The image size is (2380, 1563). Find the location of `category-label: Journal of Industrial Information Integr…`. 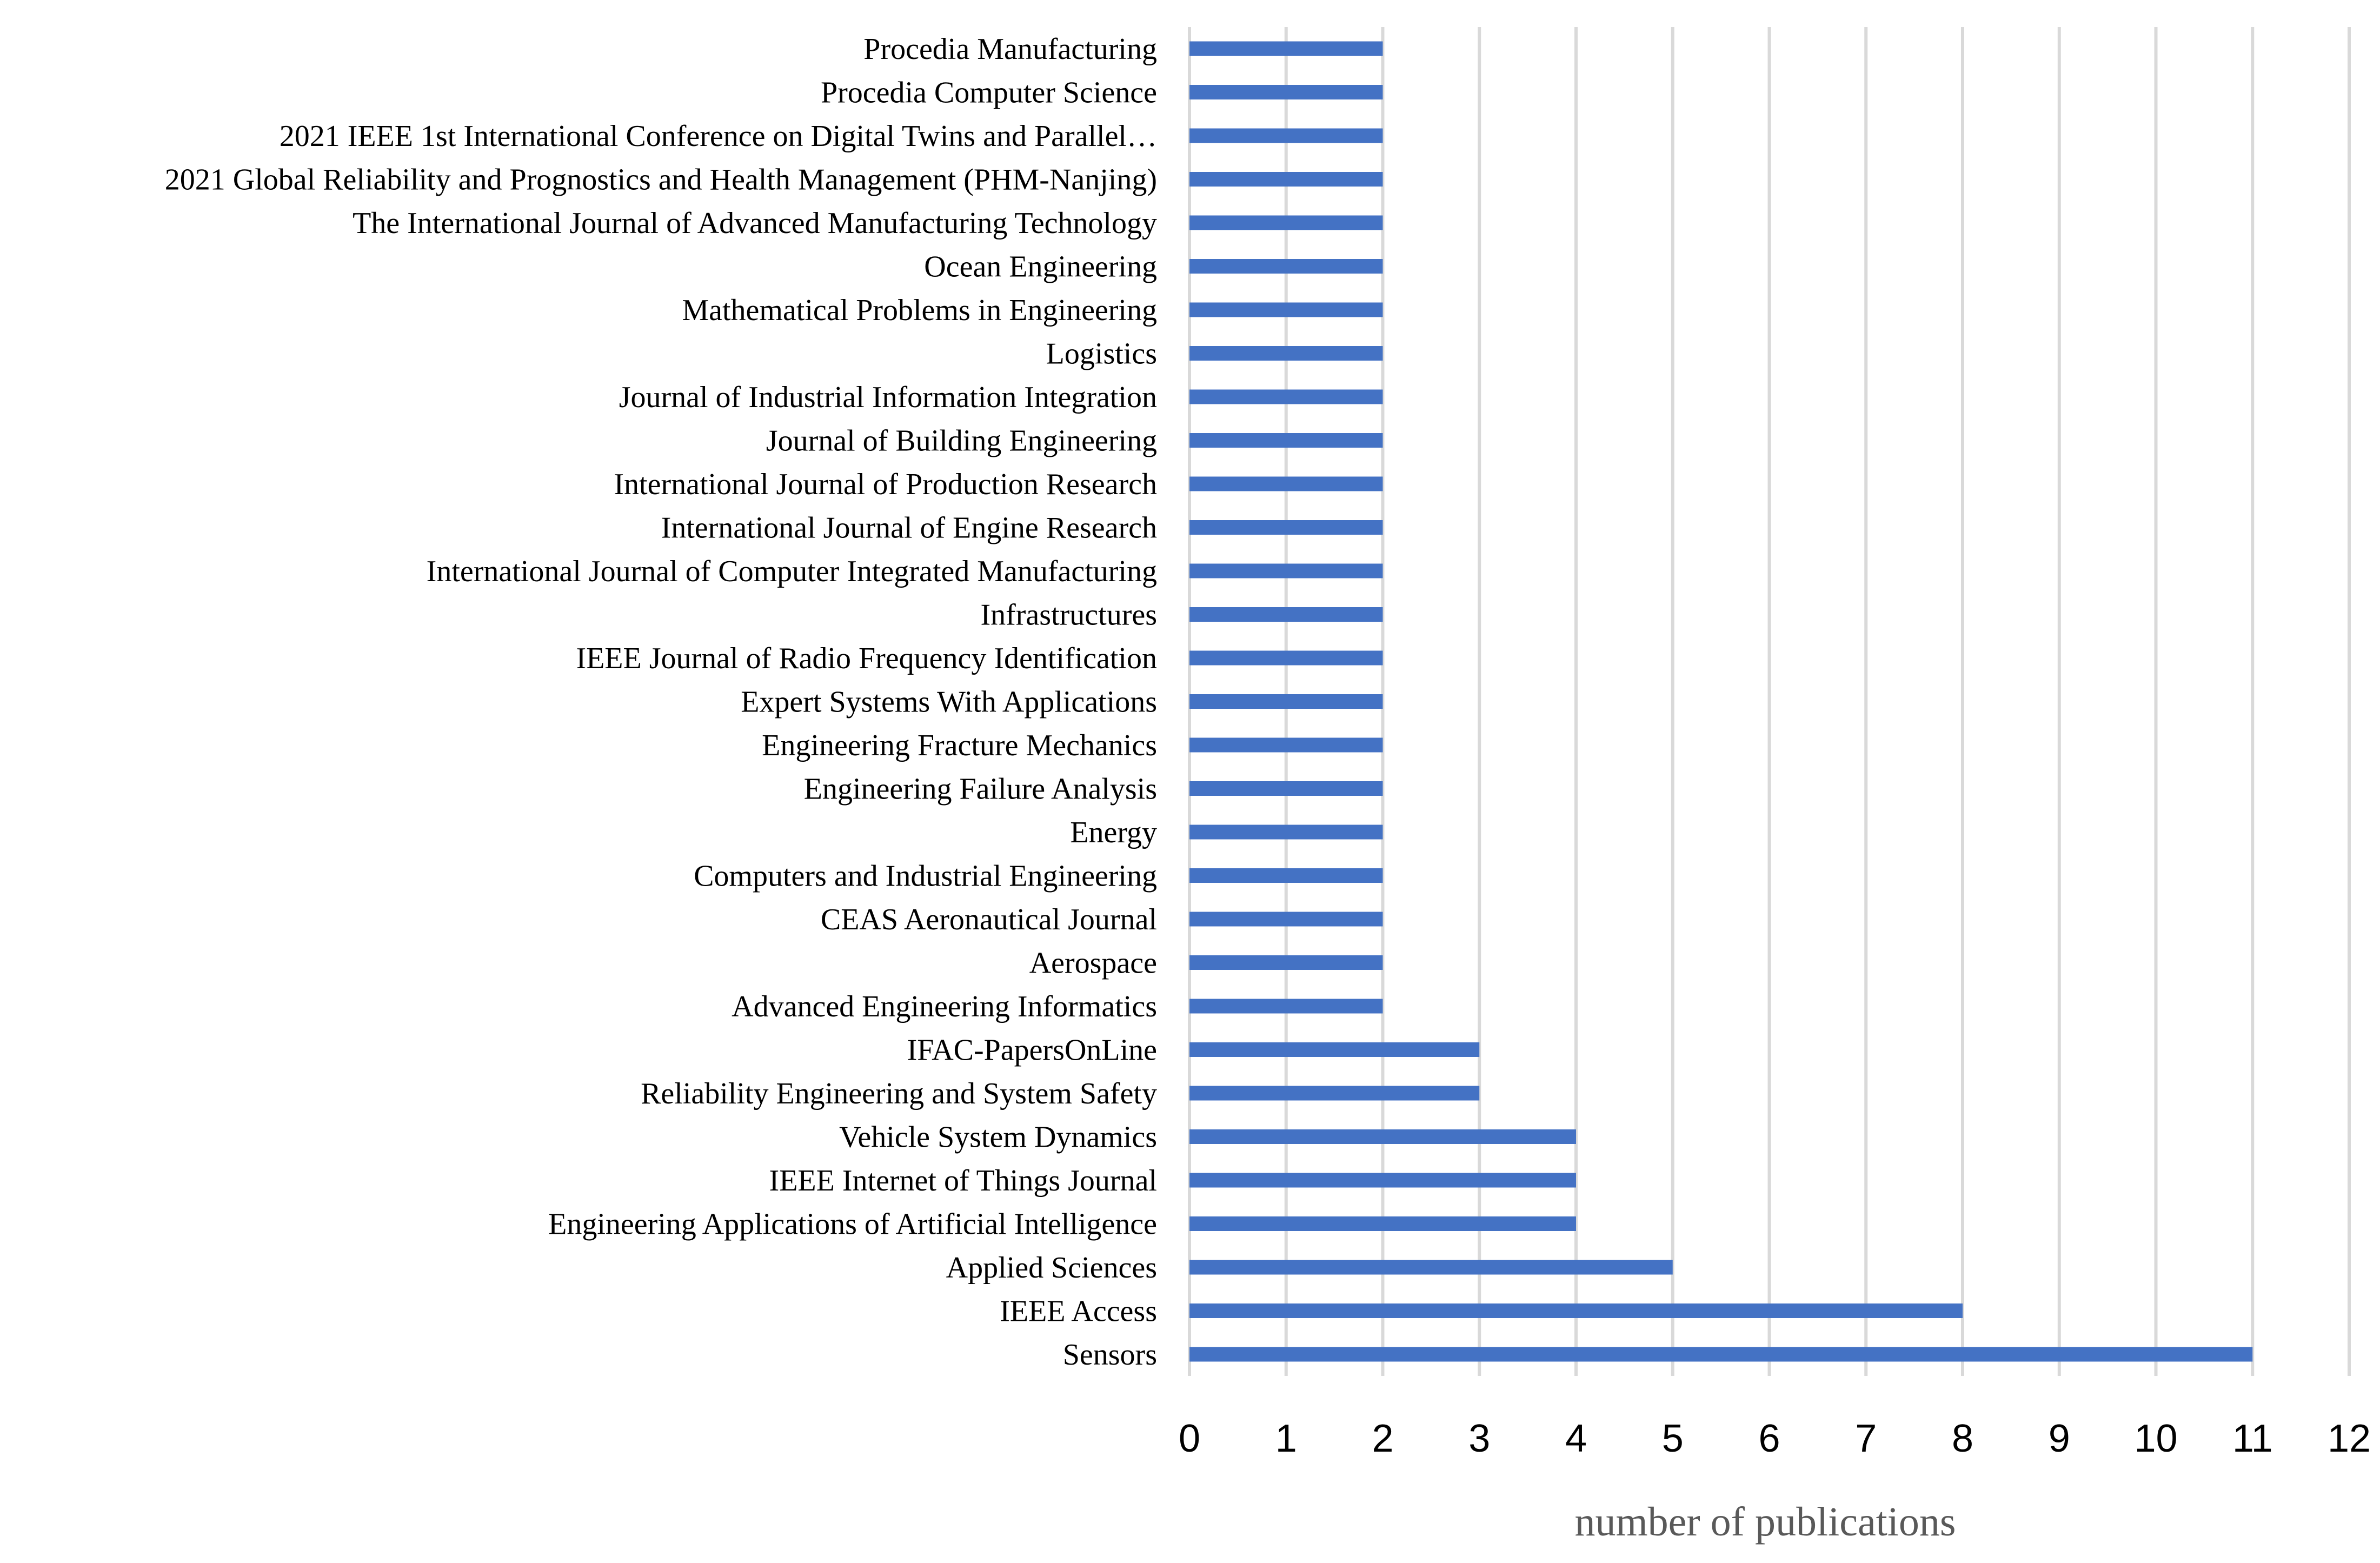

category-label: Journal of Industrial Information Integr… is located at coordinates (888, 397).